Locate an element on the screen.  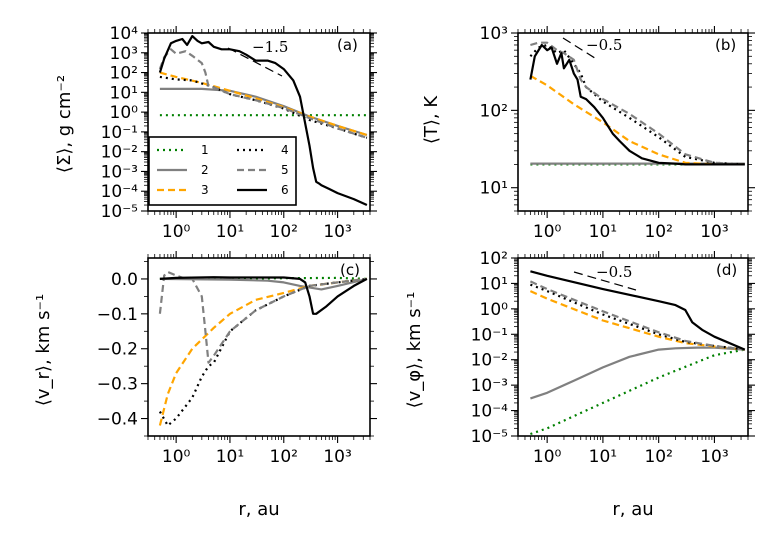
series-4-line is located at coordinates (637, 317).